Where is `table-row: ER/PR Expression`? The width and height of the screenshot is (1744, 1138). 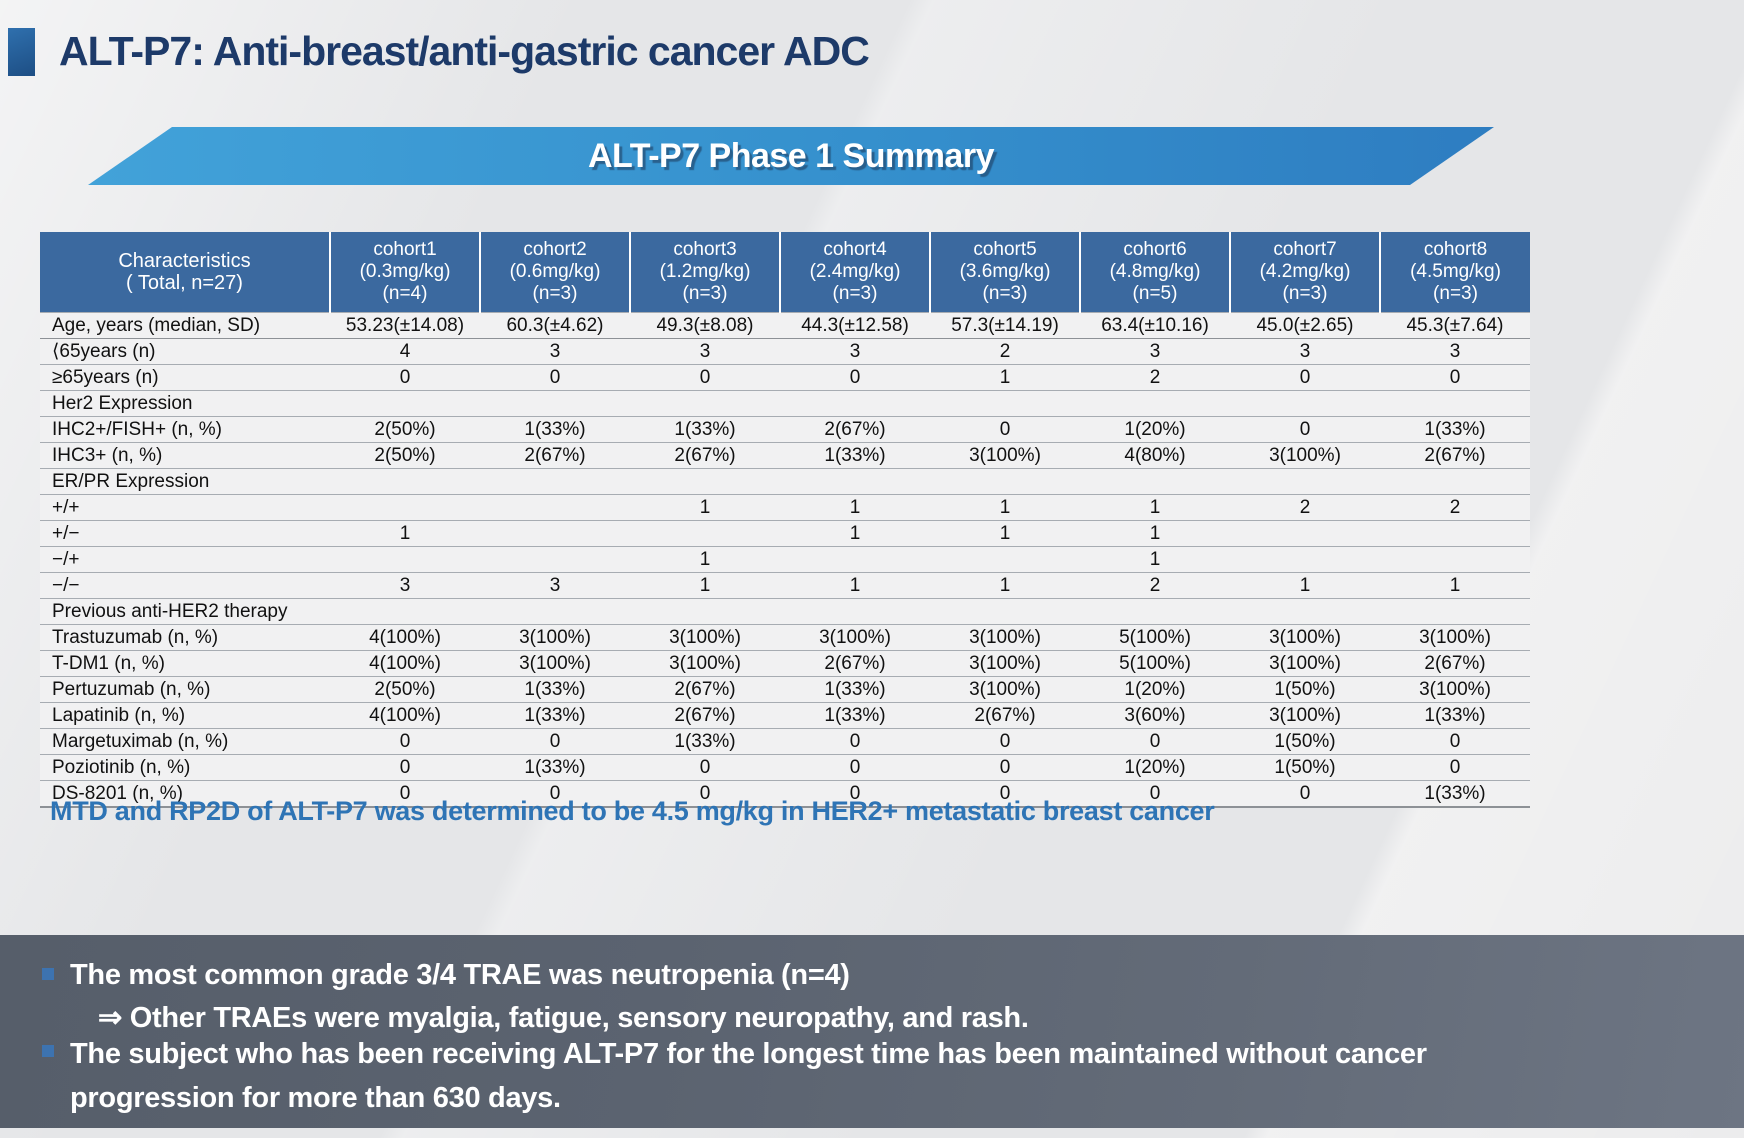 table-row: ER/PR Expression is located at coordinates (785, 481).